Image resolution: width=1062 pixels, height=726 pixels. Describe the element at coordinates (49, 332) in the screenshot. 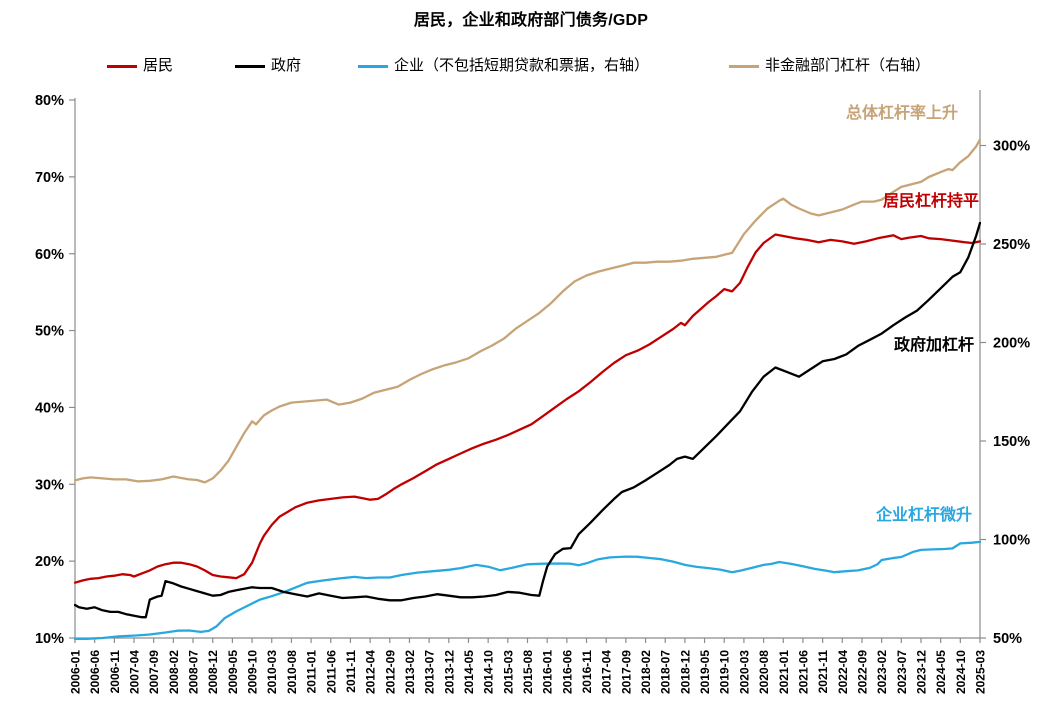

I see `left-axis-tick-label: 50%` at that location.